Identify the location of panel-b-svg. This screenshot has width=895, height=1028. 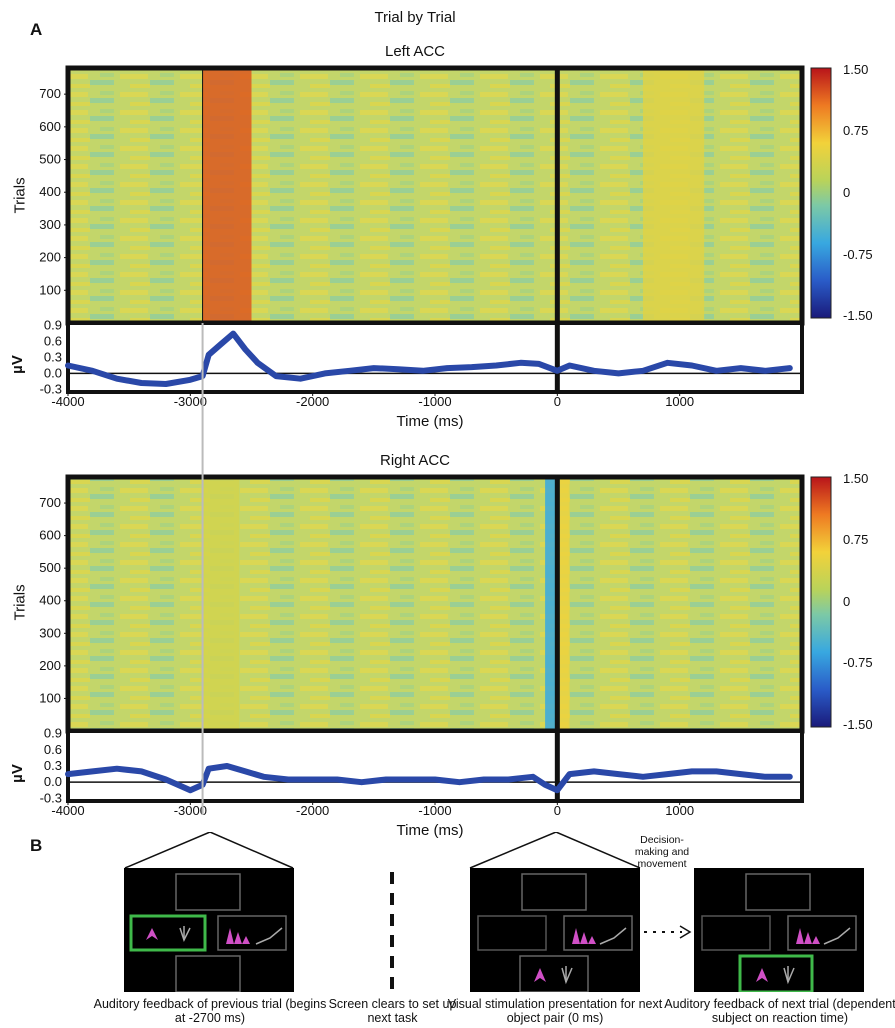
(494, 912).